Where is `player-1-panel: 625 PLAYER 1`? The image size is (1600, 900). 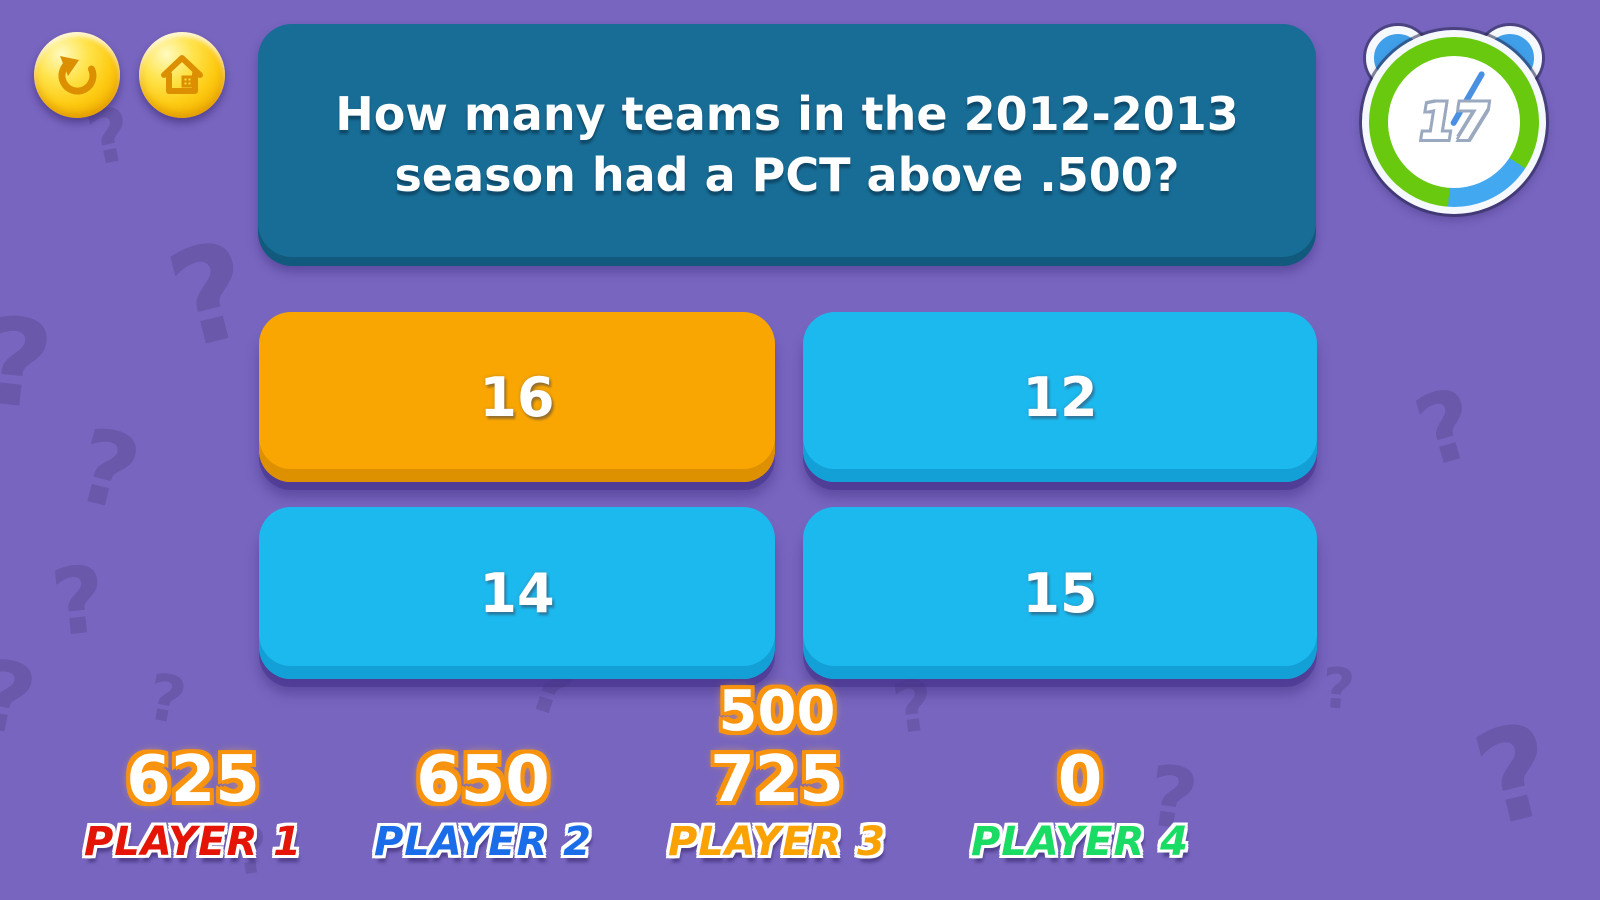 player-1-panel: 625 PLAYER 1 is located at coordinates (193, 805).